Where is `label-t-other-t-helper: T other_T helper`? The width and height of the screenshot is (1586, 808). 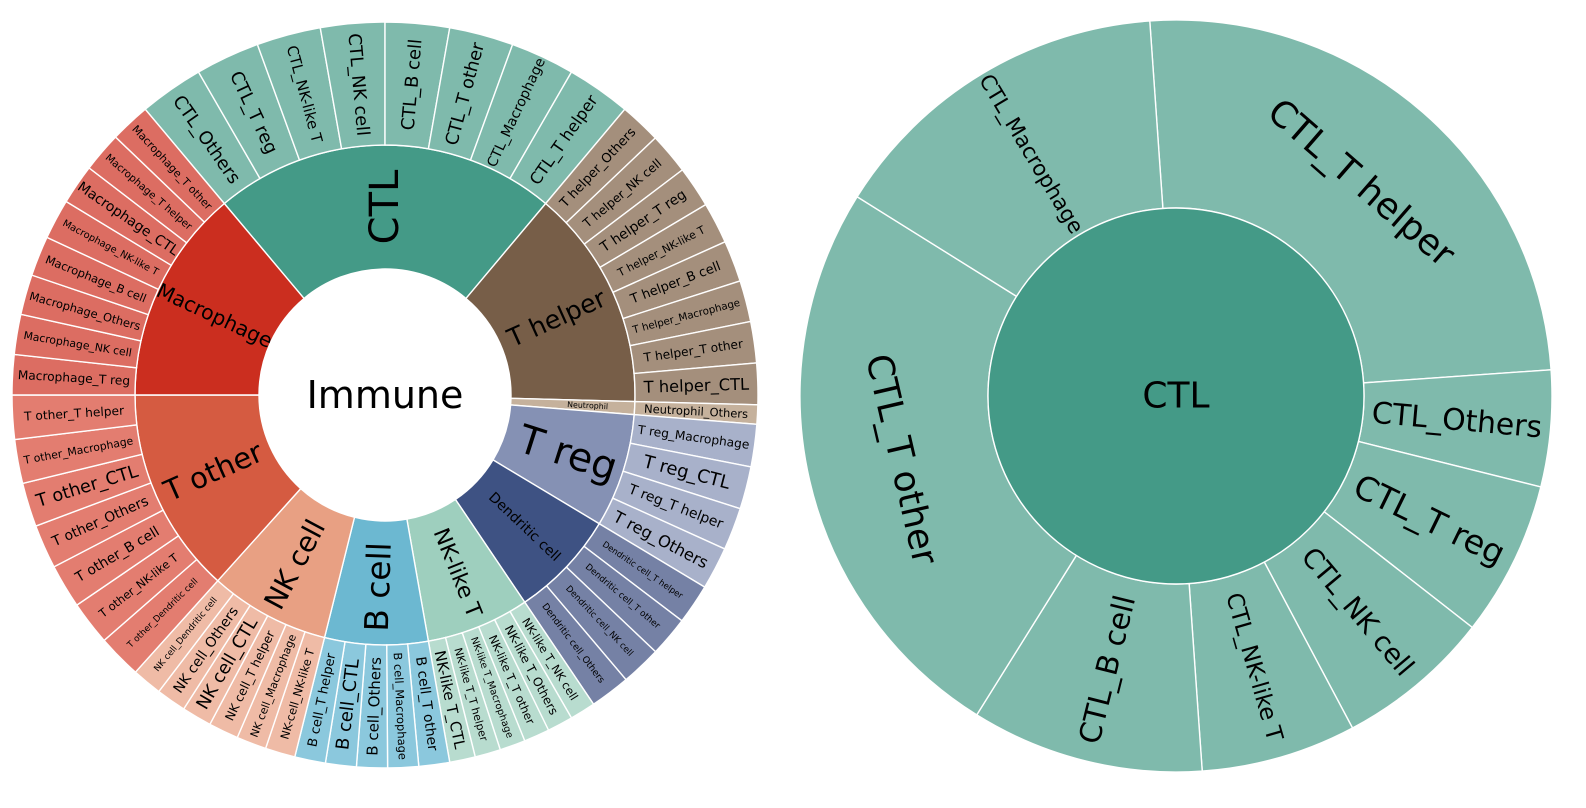
label-t-other-t-helper: T other_T helper is located at coordinates (74, 414).